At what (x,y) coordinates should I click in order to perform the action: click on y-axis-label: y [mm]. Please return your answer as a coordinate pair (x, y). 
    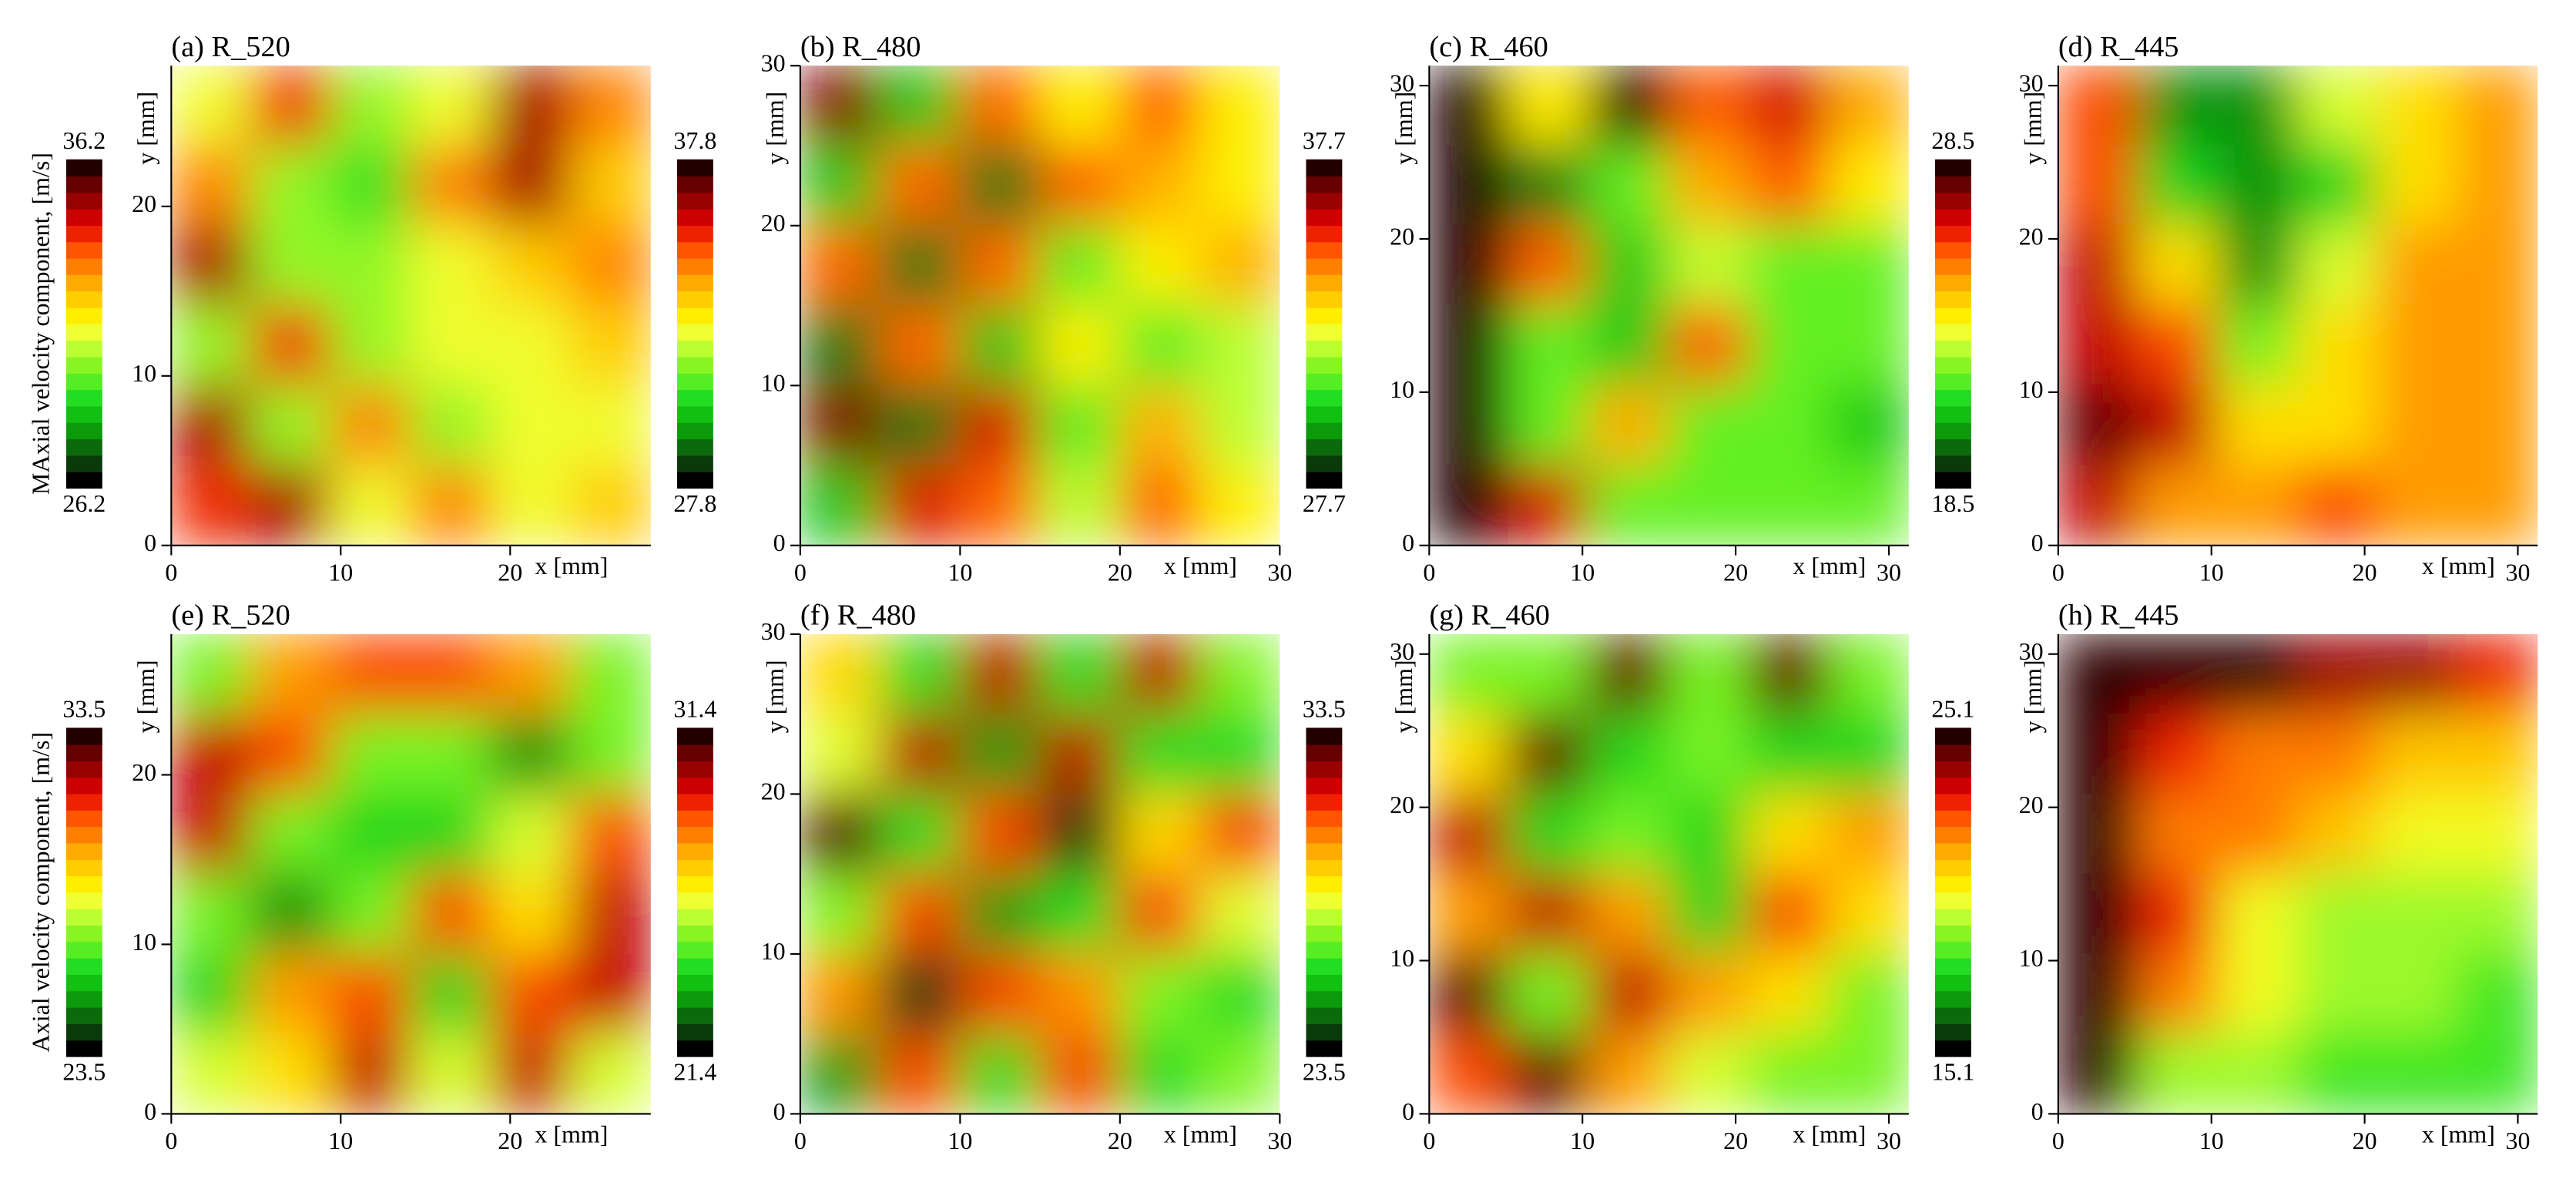
    Looking at the image, I should click on (774, 128).